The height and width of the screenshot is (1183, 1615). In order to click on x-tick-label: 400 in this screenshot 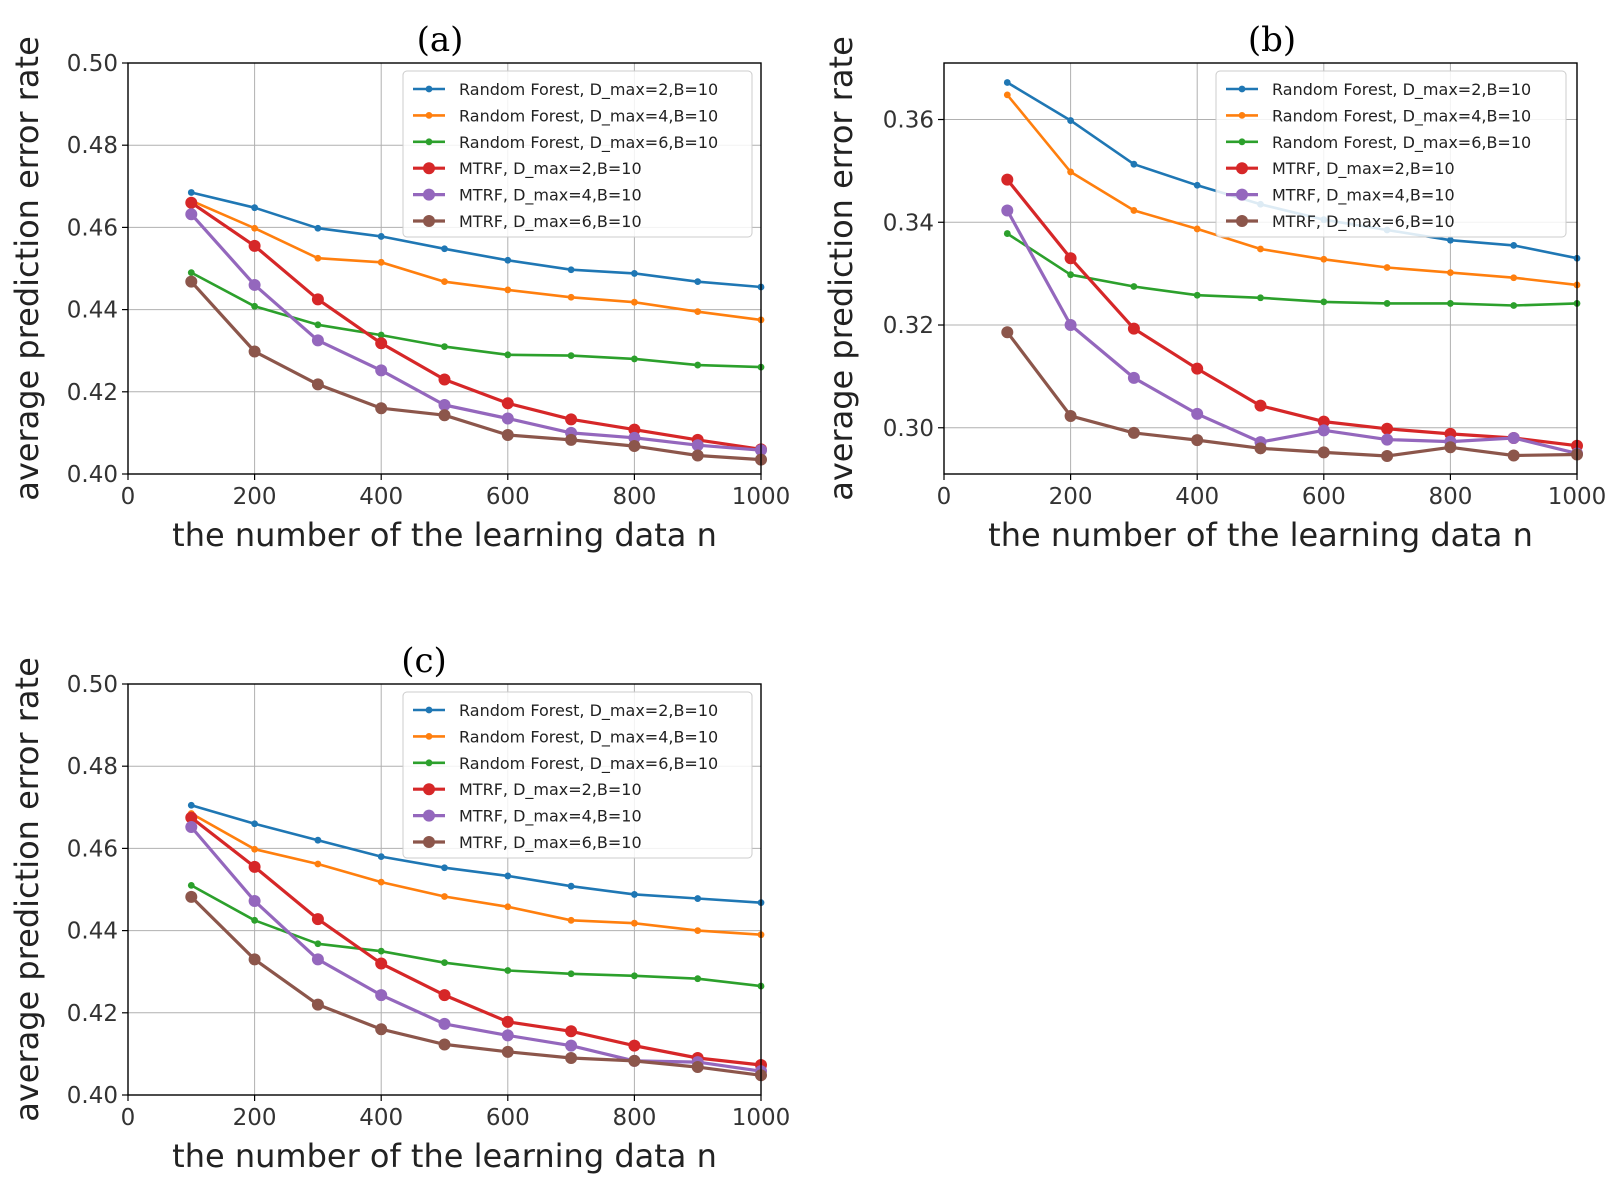, I will do `click(1197, 497)`.